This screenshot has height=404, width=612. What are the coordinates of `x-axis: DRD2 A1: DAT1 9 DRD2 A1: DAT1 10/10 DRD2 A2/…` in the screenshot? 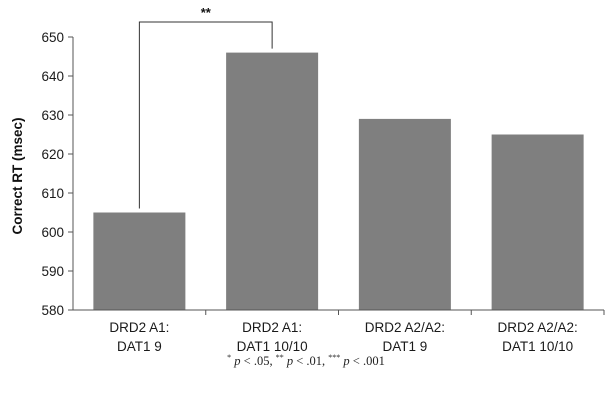 It's located at (339, 331).